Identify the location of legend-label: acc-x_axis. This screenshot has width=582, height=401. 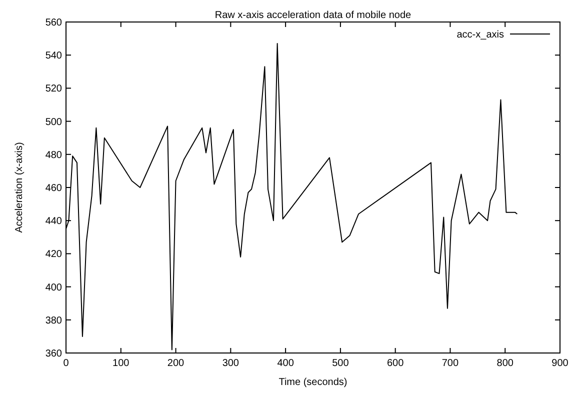
(480, 35).